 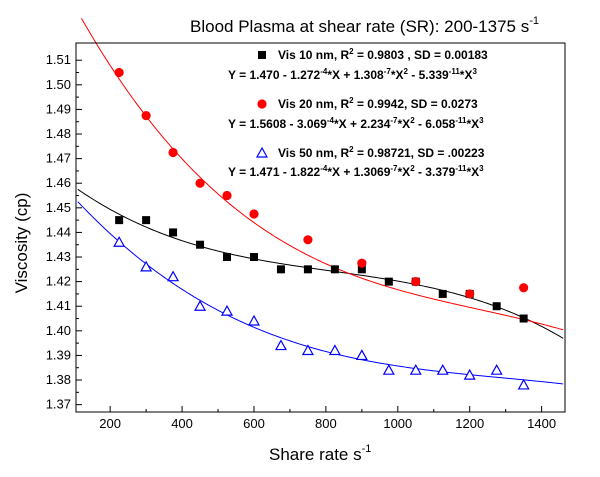 I want to click on x-tick-label: 1400, so click(x=541, y=423).